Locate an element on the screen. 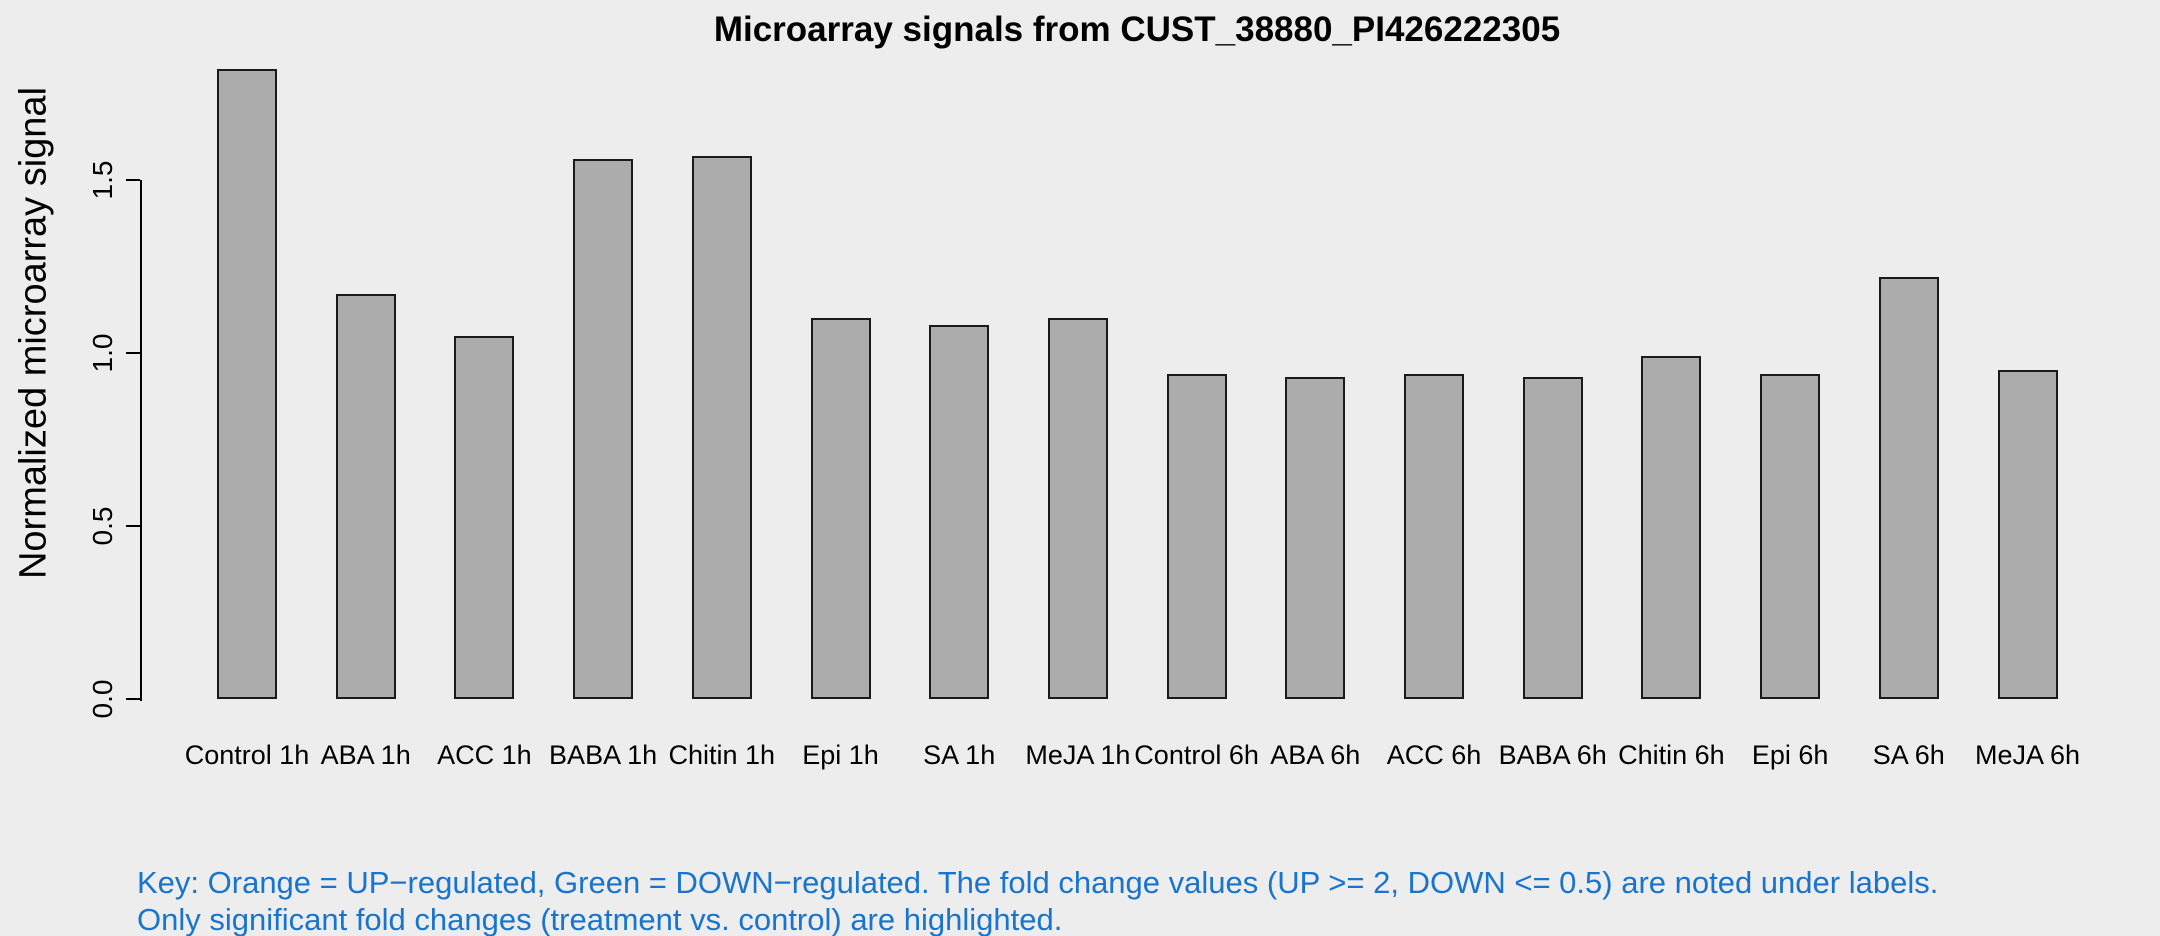 Image resolution: width=2160 pixels, height=936 pixels. x-axis-label: ACC 6h is located at coordinates (1434, 755).